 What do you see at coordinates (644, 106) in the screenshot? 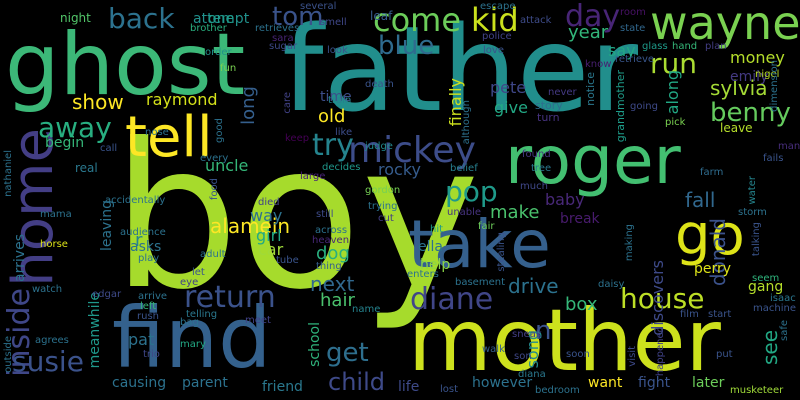
I see `word-going: going` at bounding box center [644, 106].